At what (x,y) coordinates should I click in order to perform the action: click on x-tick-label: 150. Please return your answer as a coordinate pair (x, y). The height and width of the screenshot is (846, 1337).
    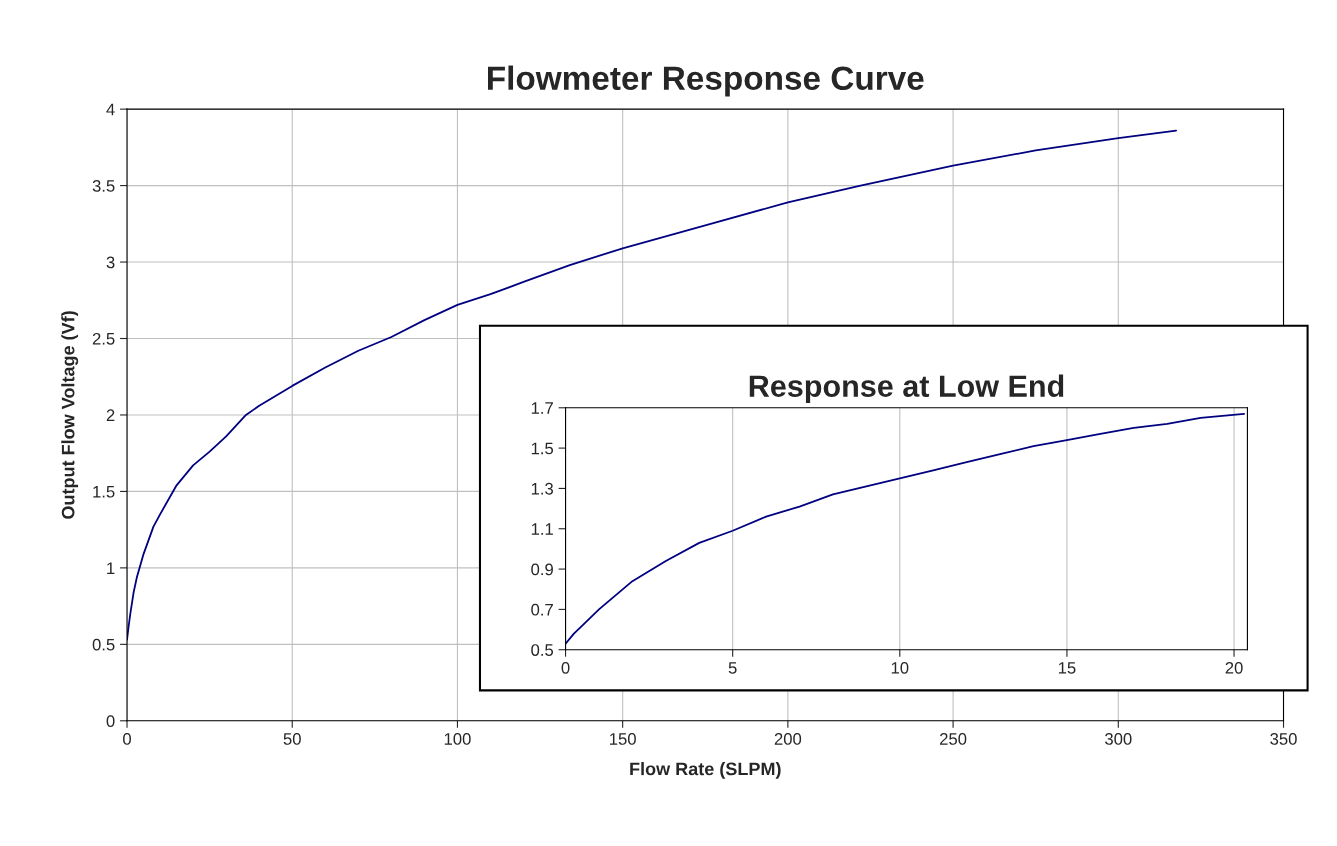
    Looking at the image, I should click on (623, 739).